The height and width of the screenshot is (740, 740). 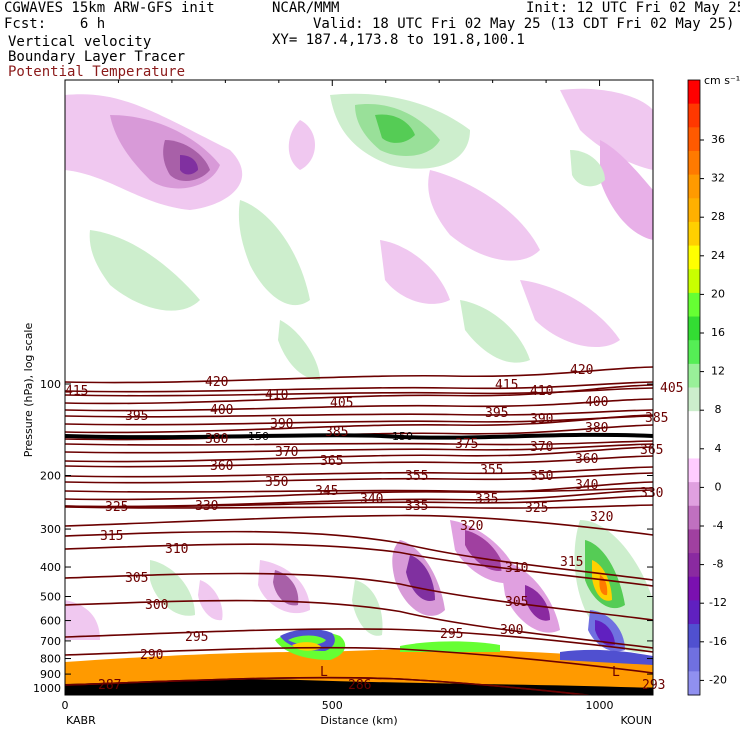 I want to click on tropopause-label-1: 150, so click(x=402, y=436).